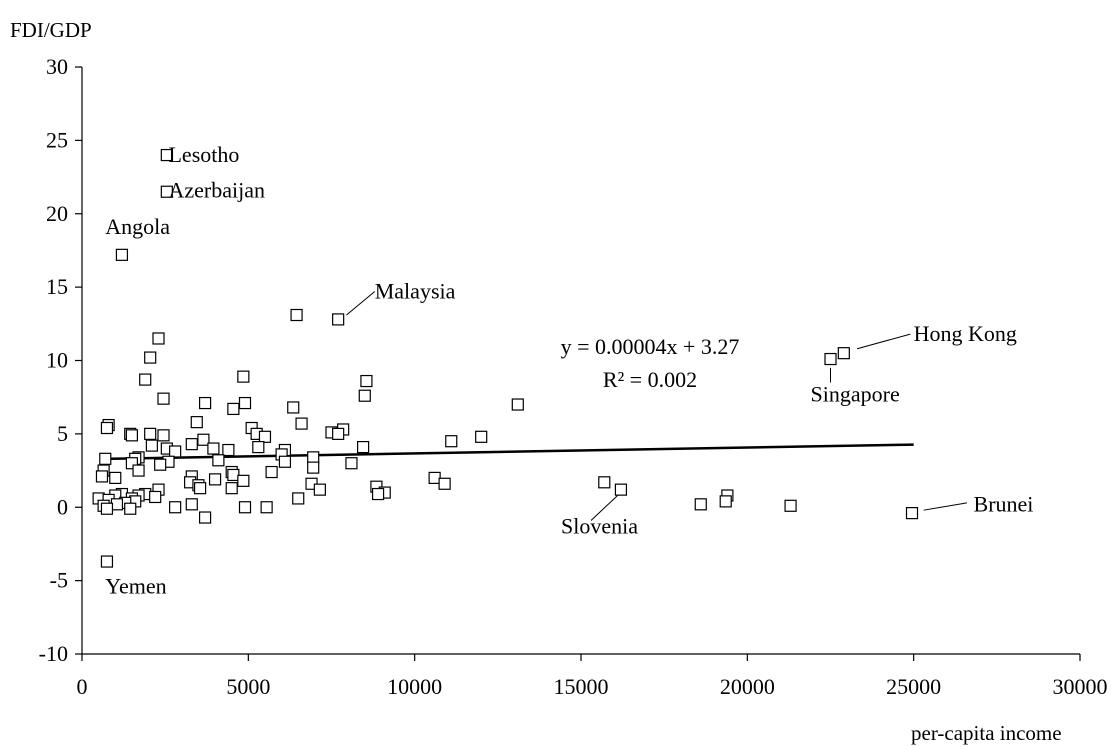 This screenshot has height=747, width=1114. What do you see at coordinates (986, 733) in the screenshot?
I see `x-axis-title: per-capita income` at bounding box center [986, 733].